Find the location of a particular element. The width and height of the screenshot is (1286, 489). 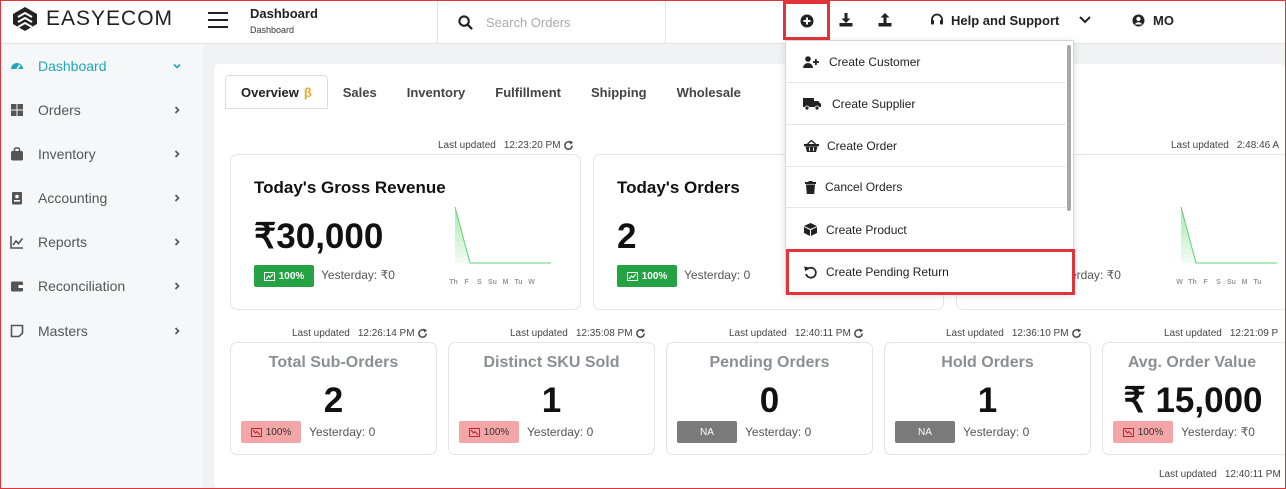

brand-name: EASYECOM is located at coordinates (110, 18).